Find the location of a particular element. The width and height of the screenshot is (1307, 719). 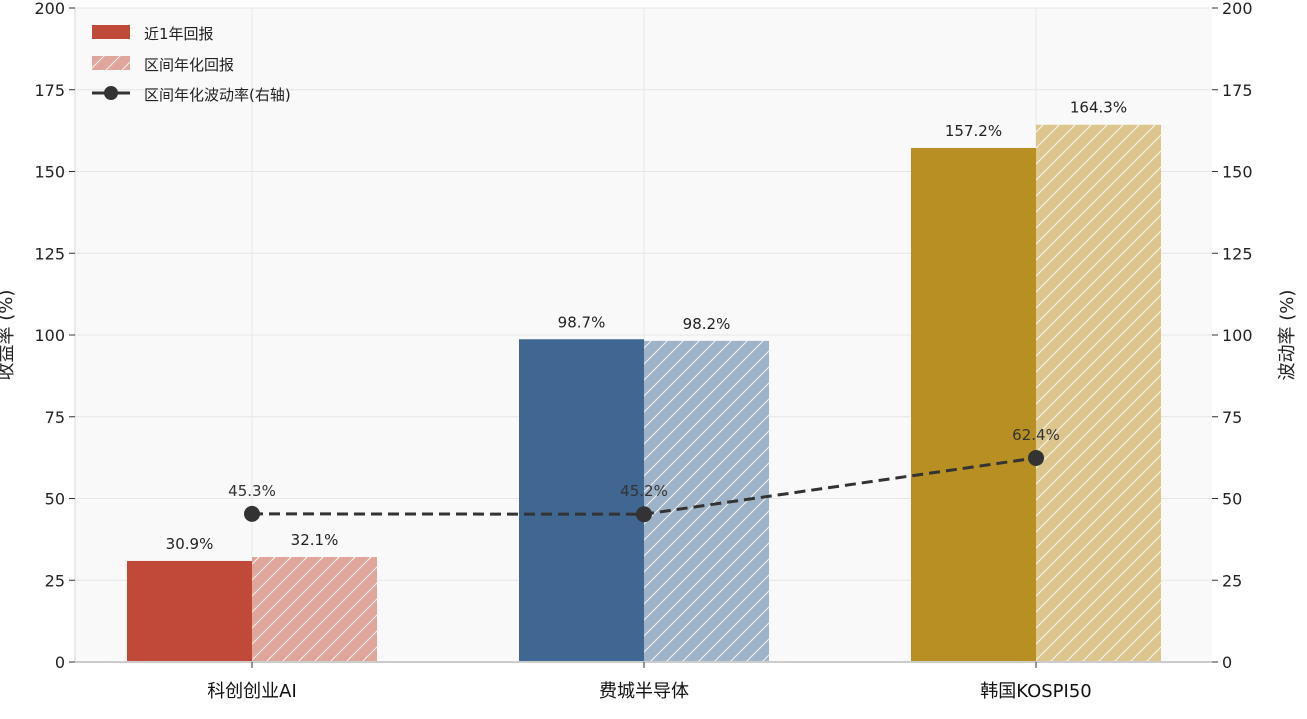

y-axis-label-right: 波动率 (%) is located at coordinates (1287, 335).